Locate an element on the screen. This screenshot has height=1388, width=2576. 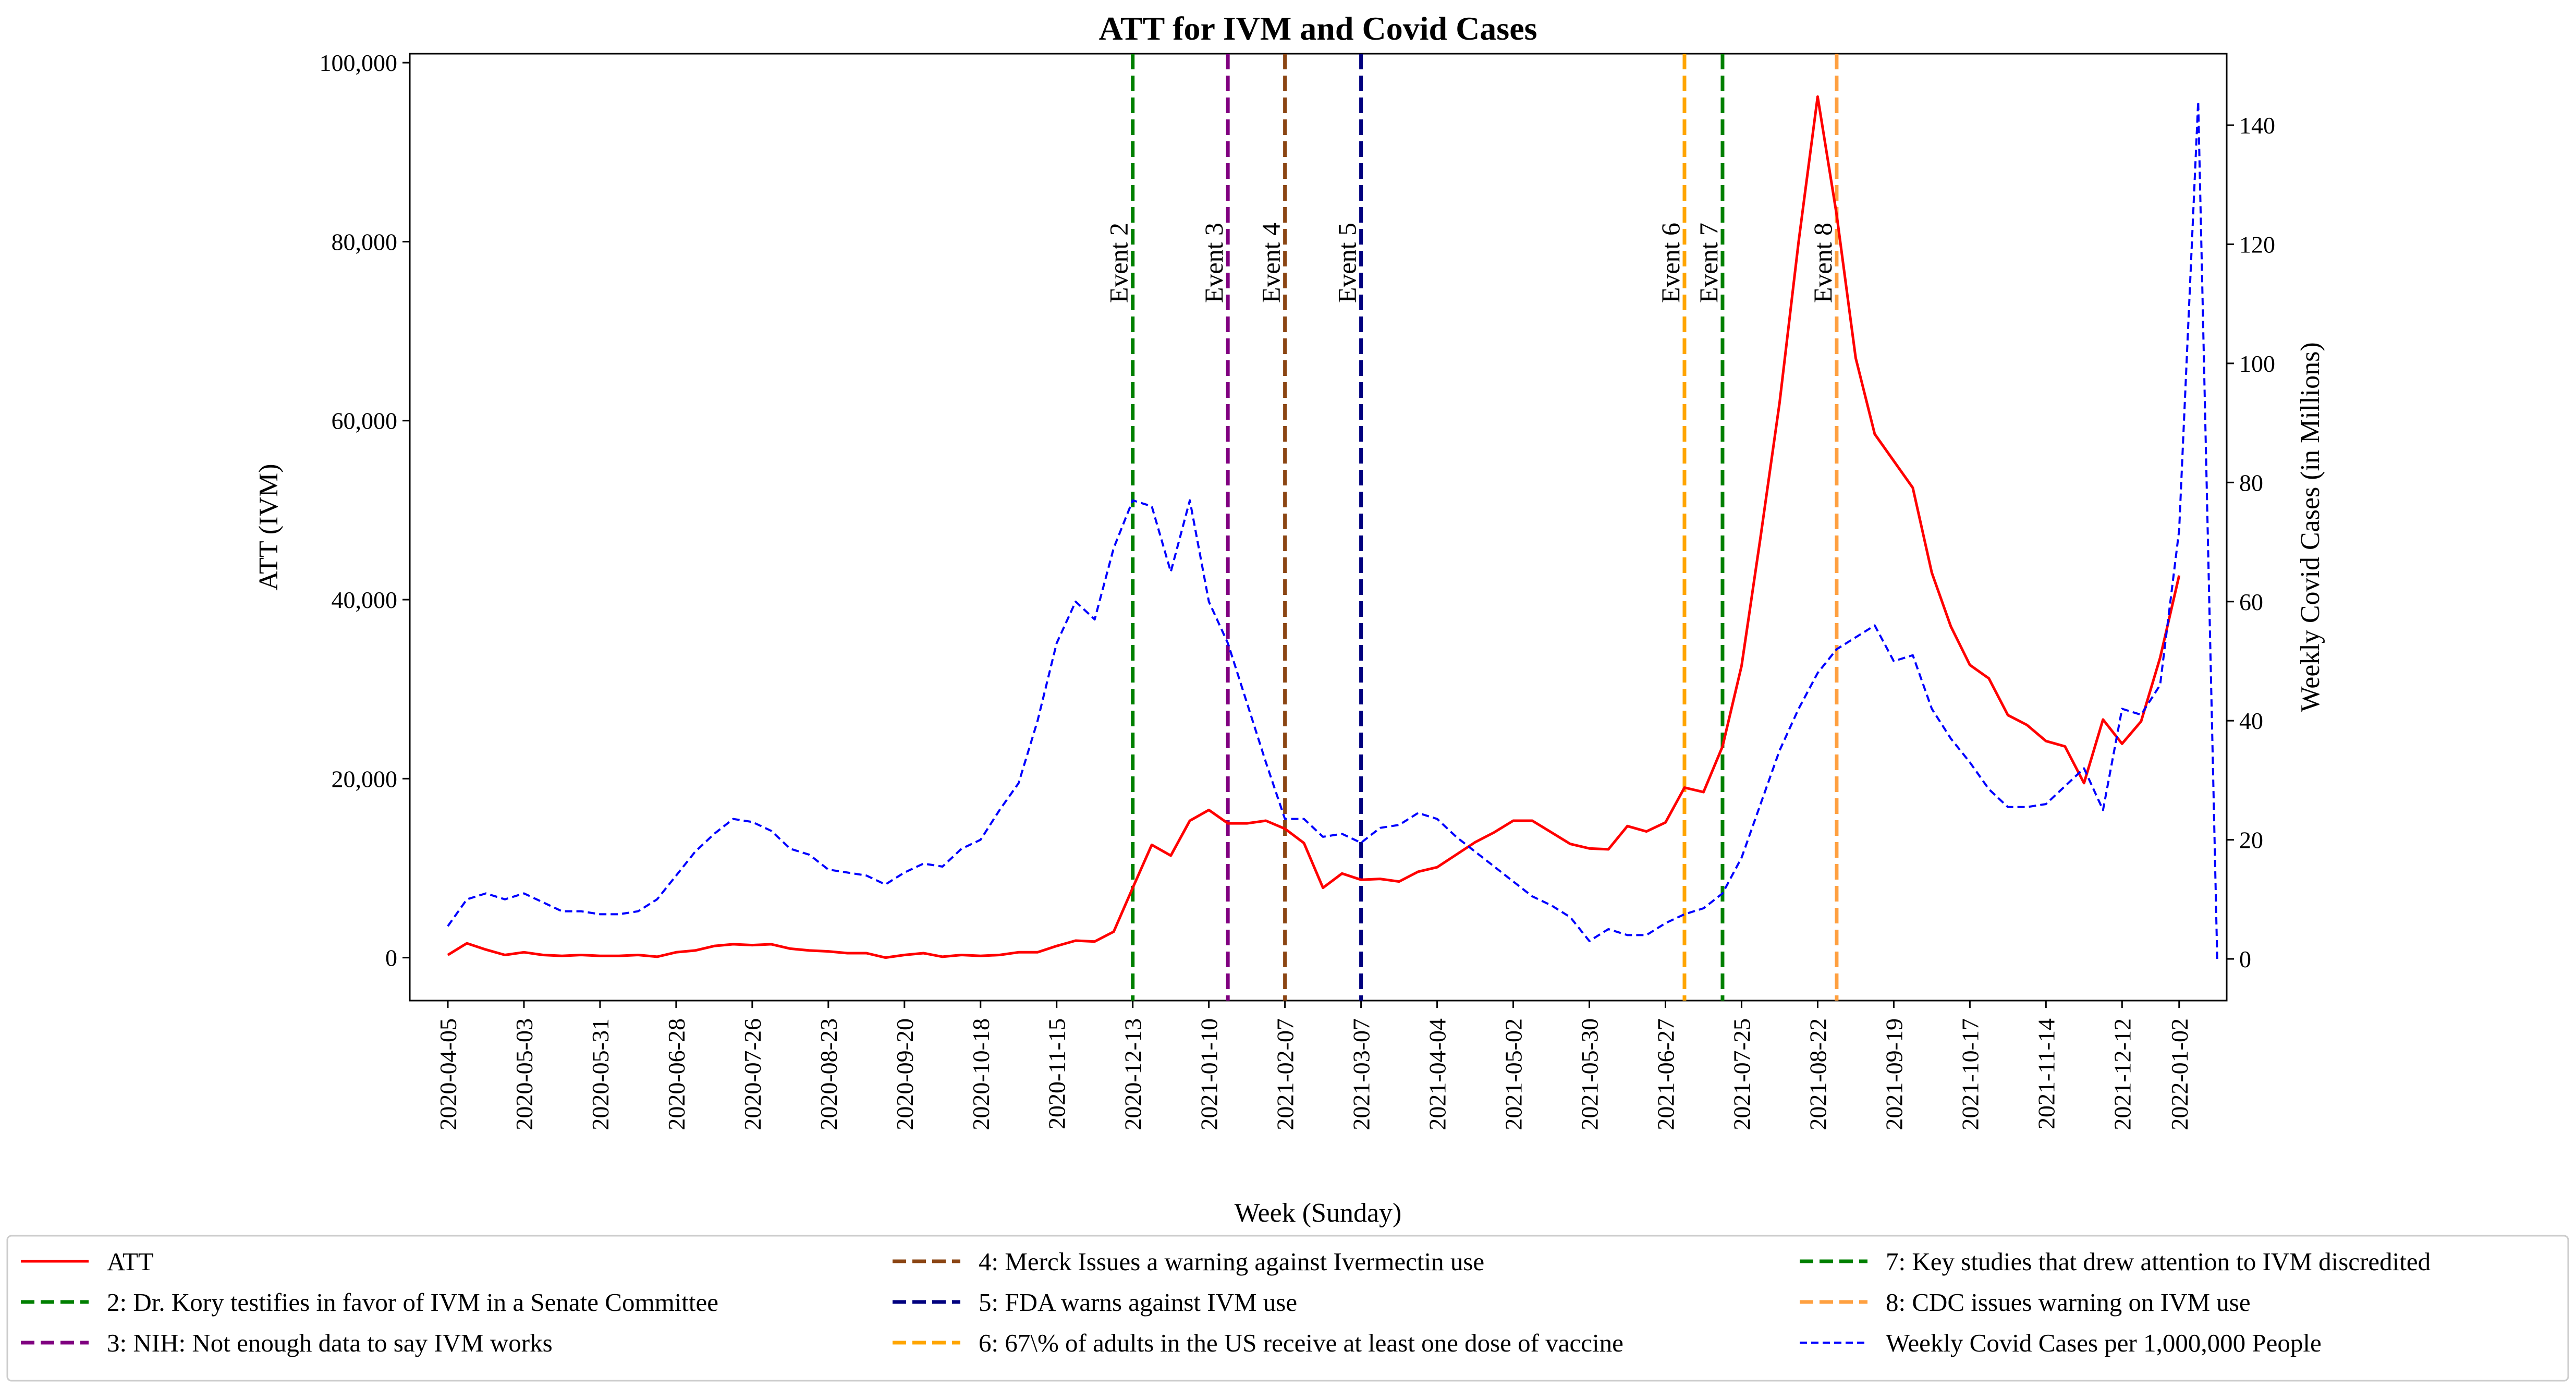
y-left-tick-label: 80,000 is located at coordinates (365, 241).